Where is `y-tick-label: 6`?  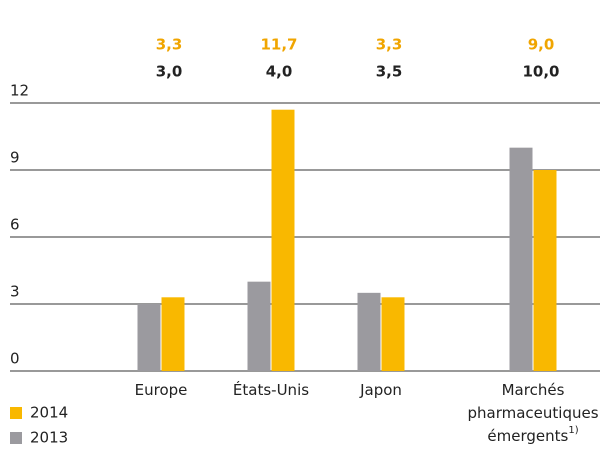 y-tick-label: 6 is located at coordinates (15, 225).